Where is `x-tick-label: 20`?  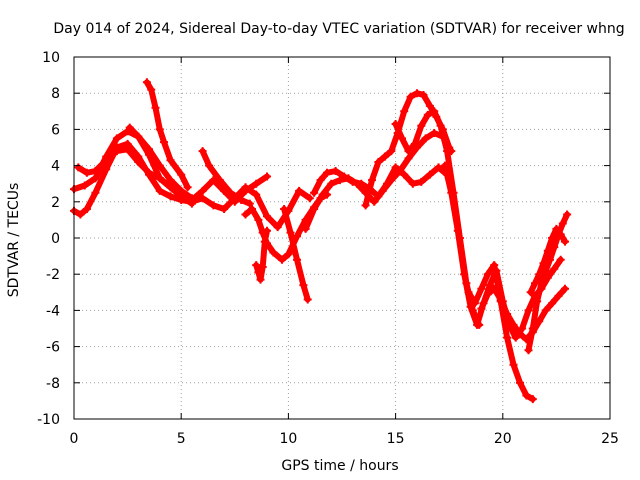 x-tick-label: 20 is located at coordinates (503, 439).